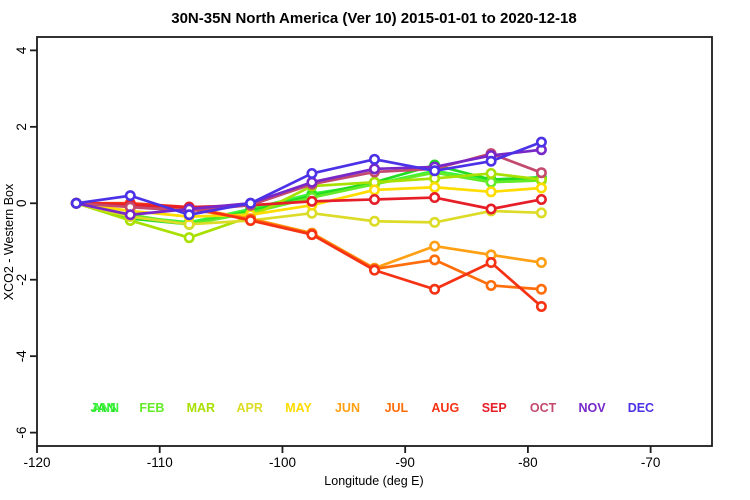 Image resolution: width=750 pixels, height=500 pixels. Describe the element at coordinates (373, 481) in the screenshot. I see `x-axis-label: Longitude (deg E)` at that location.